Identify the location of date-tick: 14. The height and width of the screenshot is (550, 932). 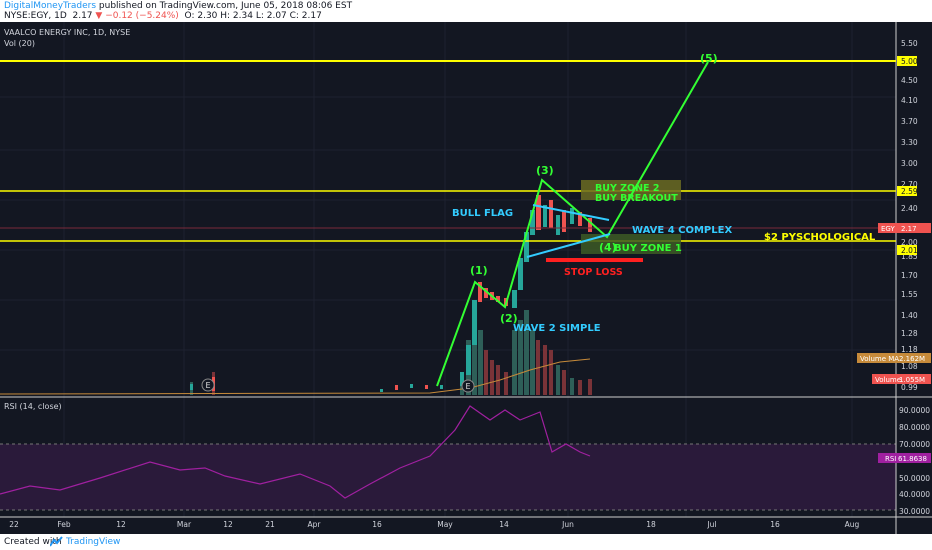
(504, 524).